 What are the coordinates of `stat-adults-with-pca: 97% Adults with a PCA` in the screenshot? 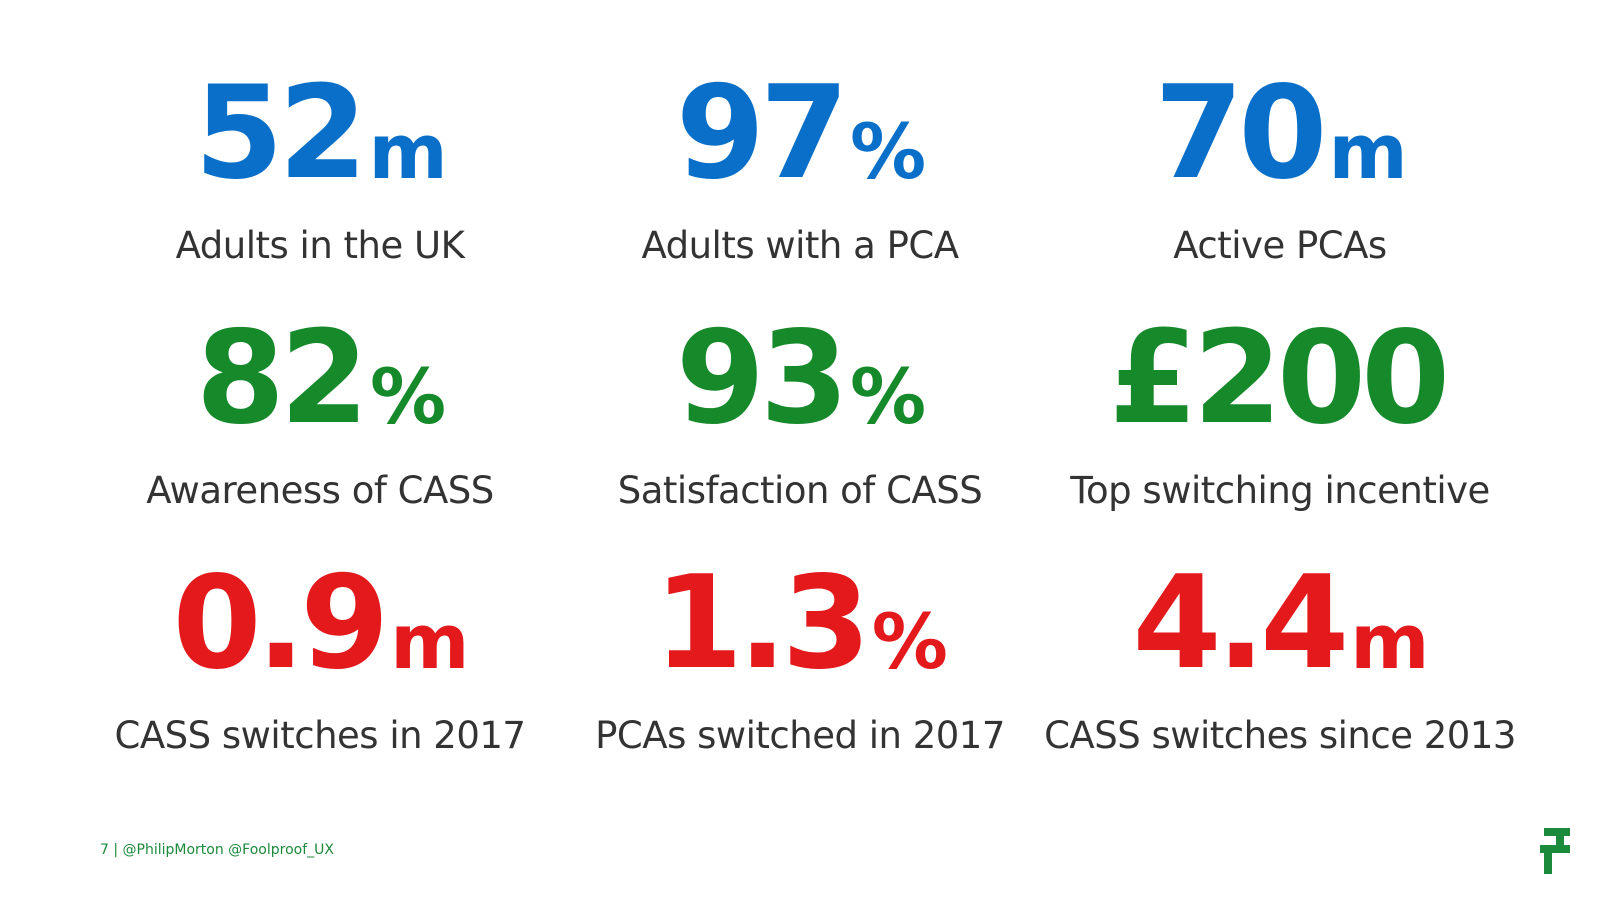 It's located at (800, 192).